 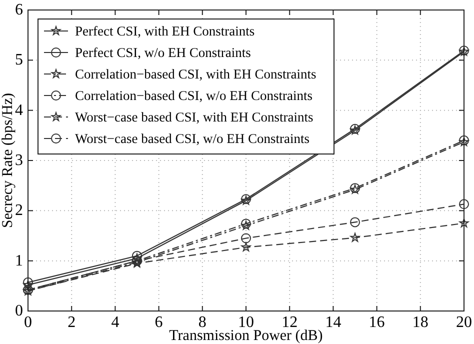 I want to click on legend-label: Worst−case based CSI, w/o EH Constraints, so click(x=192, y=138).